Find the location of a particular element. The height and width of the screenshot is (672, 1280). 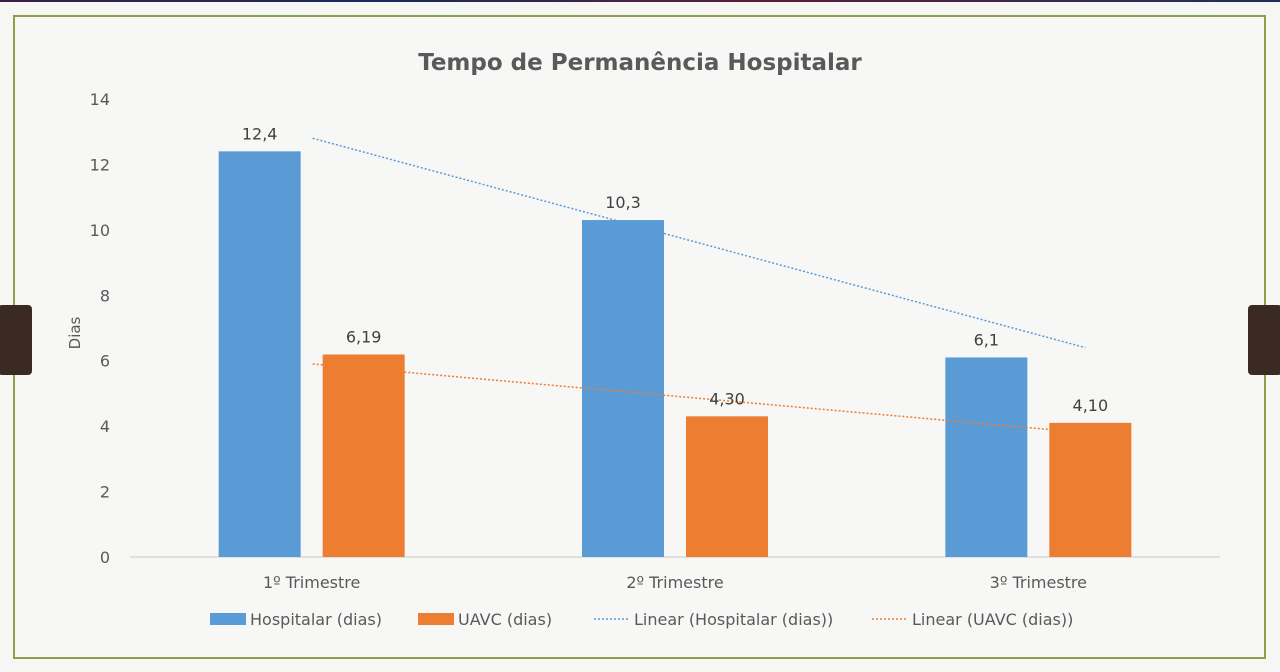

x-axis-labels: 1º Trimestre 2º Trimestre 3º Trimestre is located at coordinates (675, 582).